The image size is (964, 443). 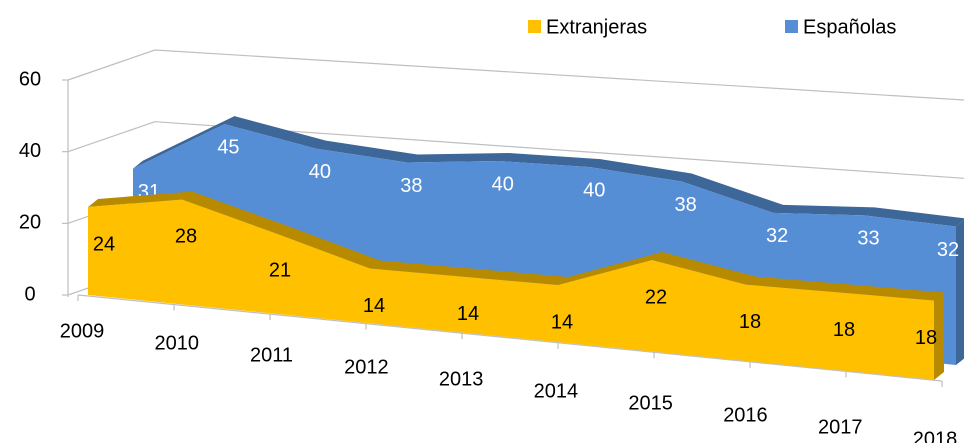 What do you see at coordinates (104, 244) in the screenshot?
I see `data-label: 24` at bounding box center [104, 244].